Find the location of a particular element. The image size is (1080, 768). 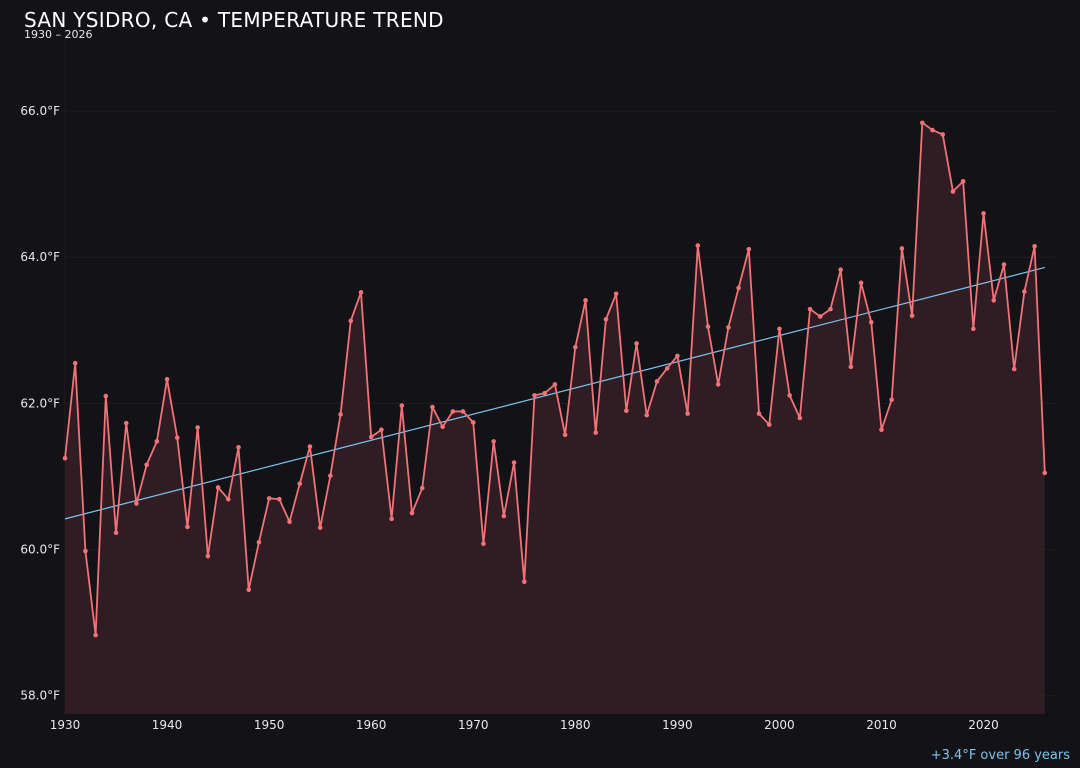

y-tick-label: 62.0°F is located at coordinates (40, 403).